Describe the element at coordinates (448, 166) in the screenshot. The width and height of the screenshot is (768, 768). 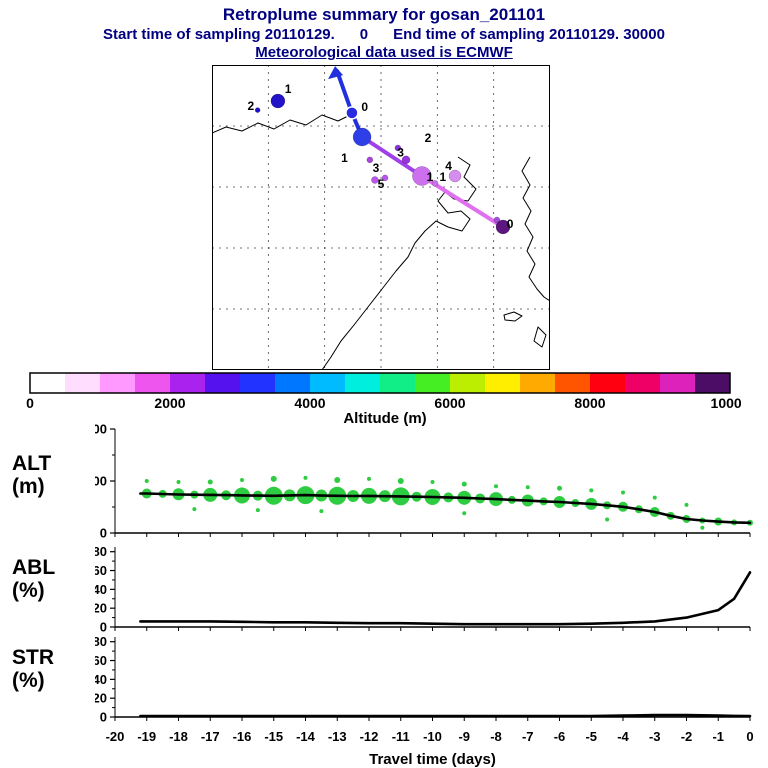
I see `svg-text: 4` at that location.